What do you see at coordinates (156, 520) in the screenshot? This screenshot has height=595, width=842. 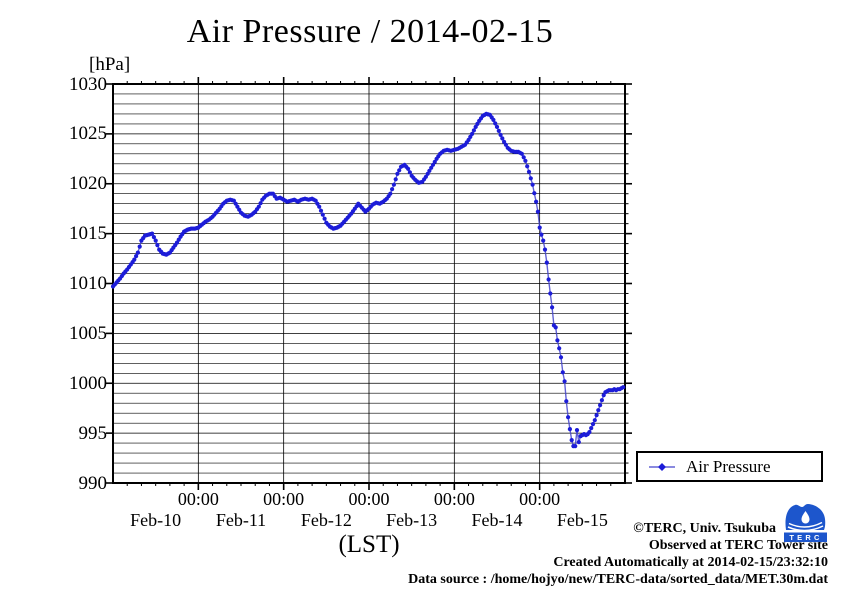 I see `x-day-label: Feb-10` at bounding box center [156, 520].